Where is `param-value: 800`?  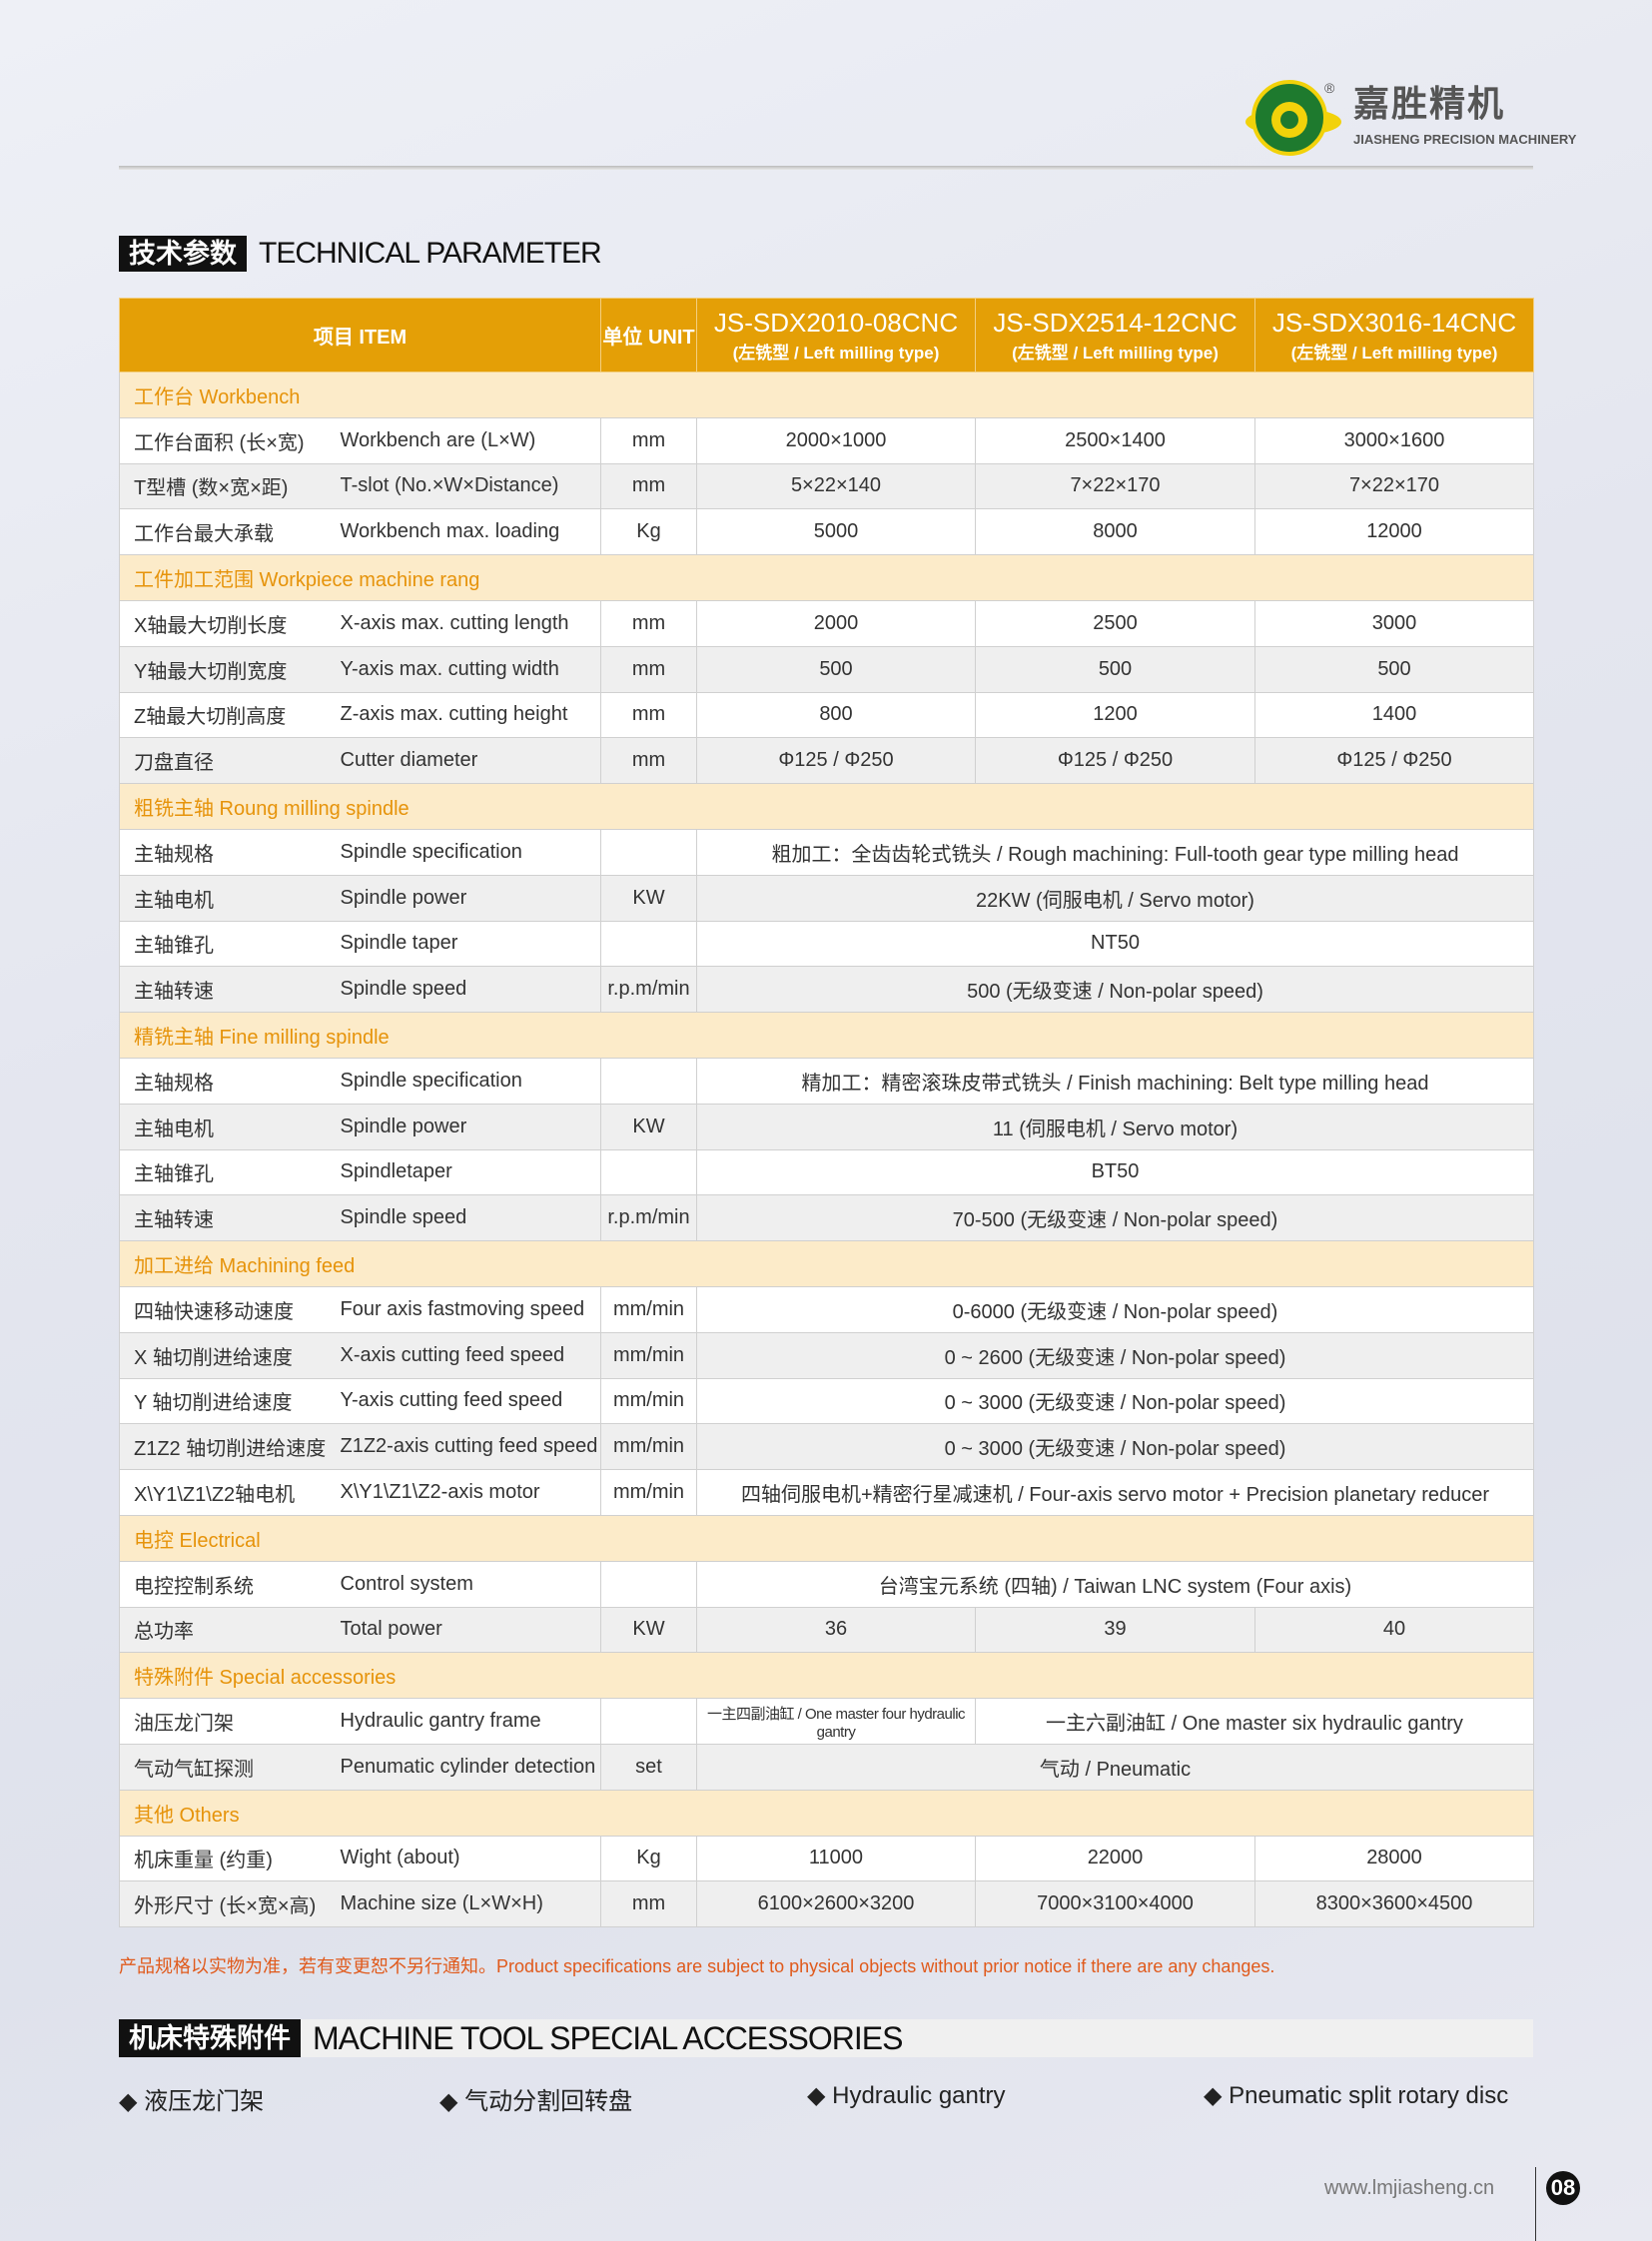
param-value: 800 is located at coordinates (836, 715).